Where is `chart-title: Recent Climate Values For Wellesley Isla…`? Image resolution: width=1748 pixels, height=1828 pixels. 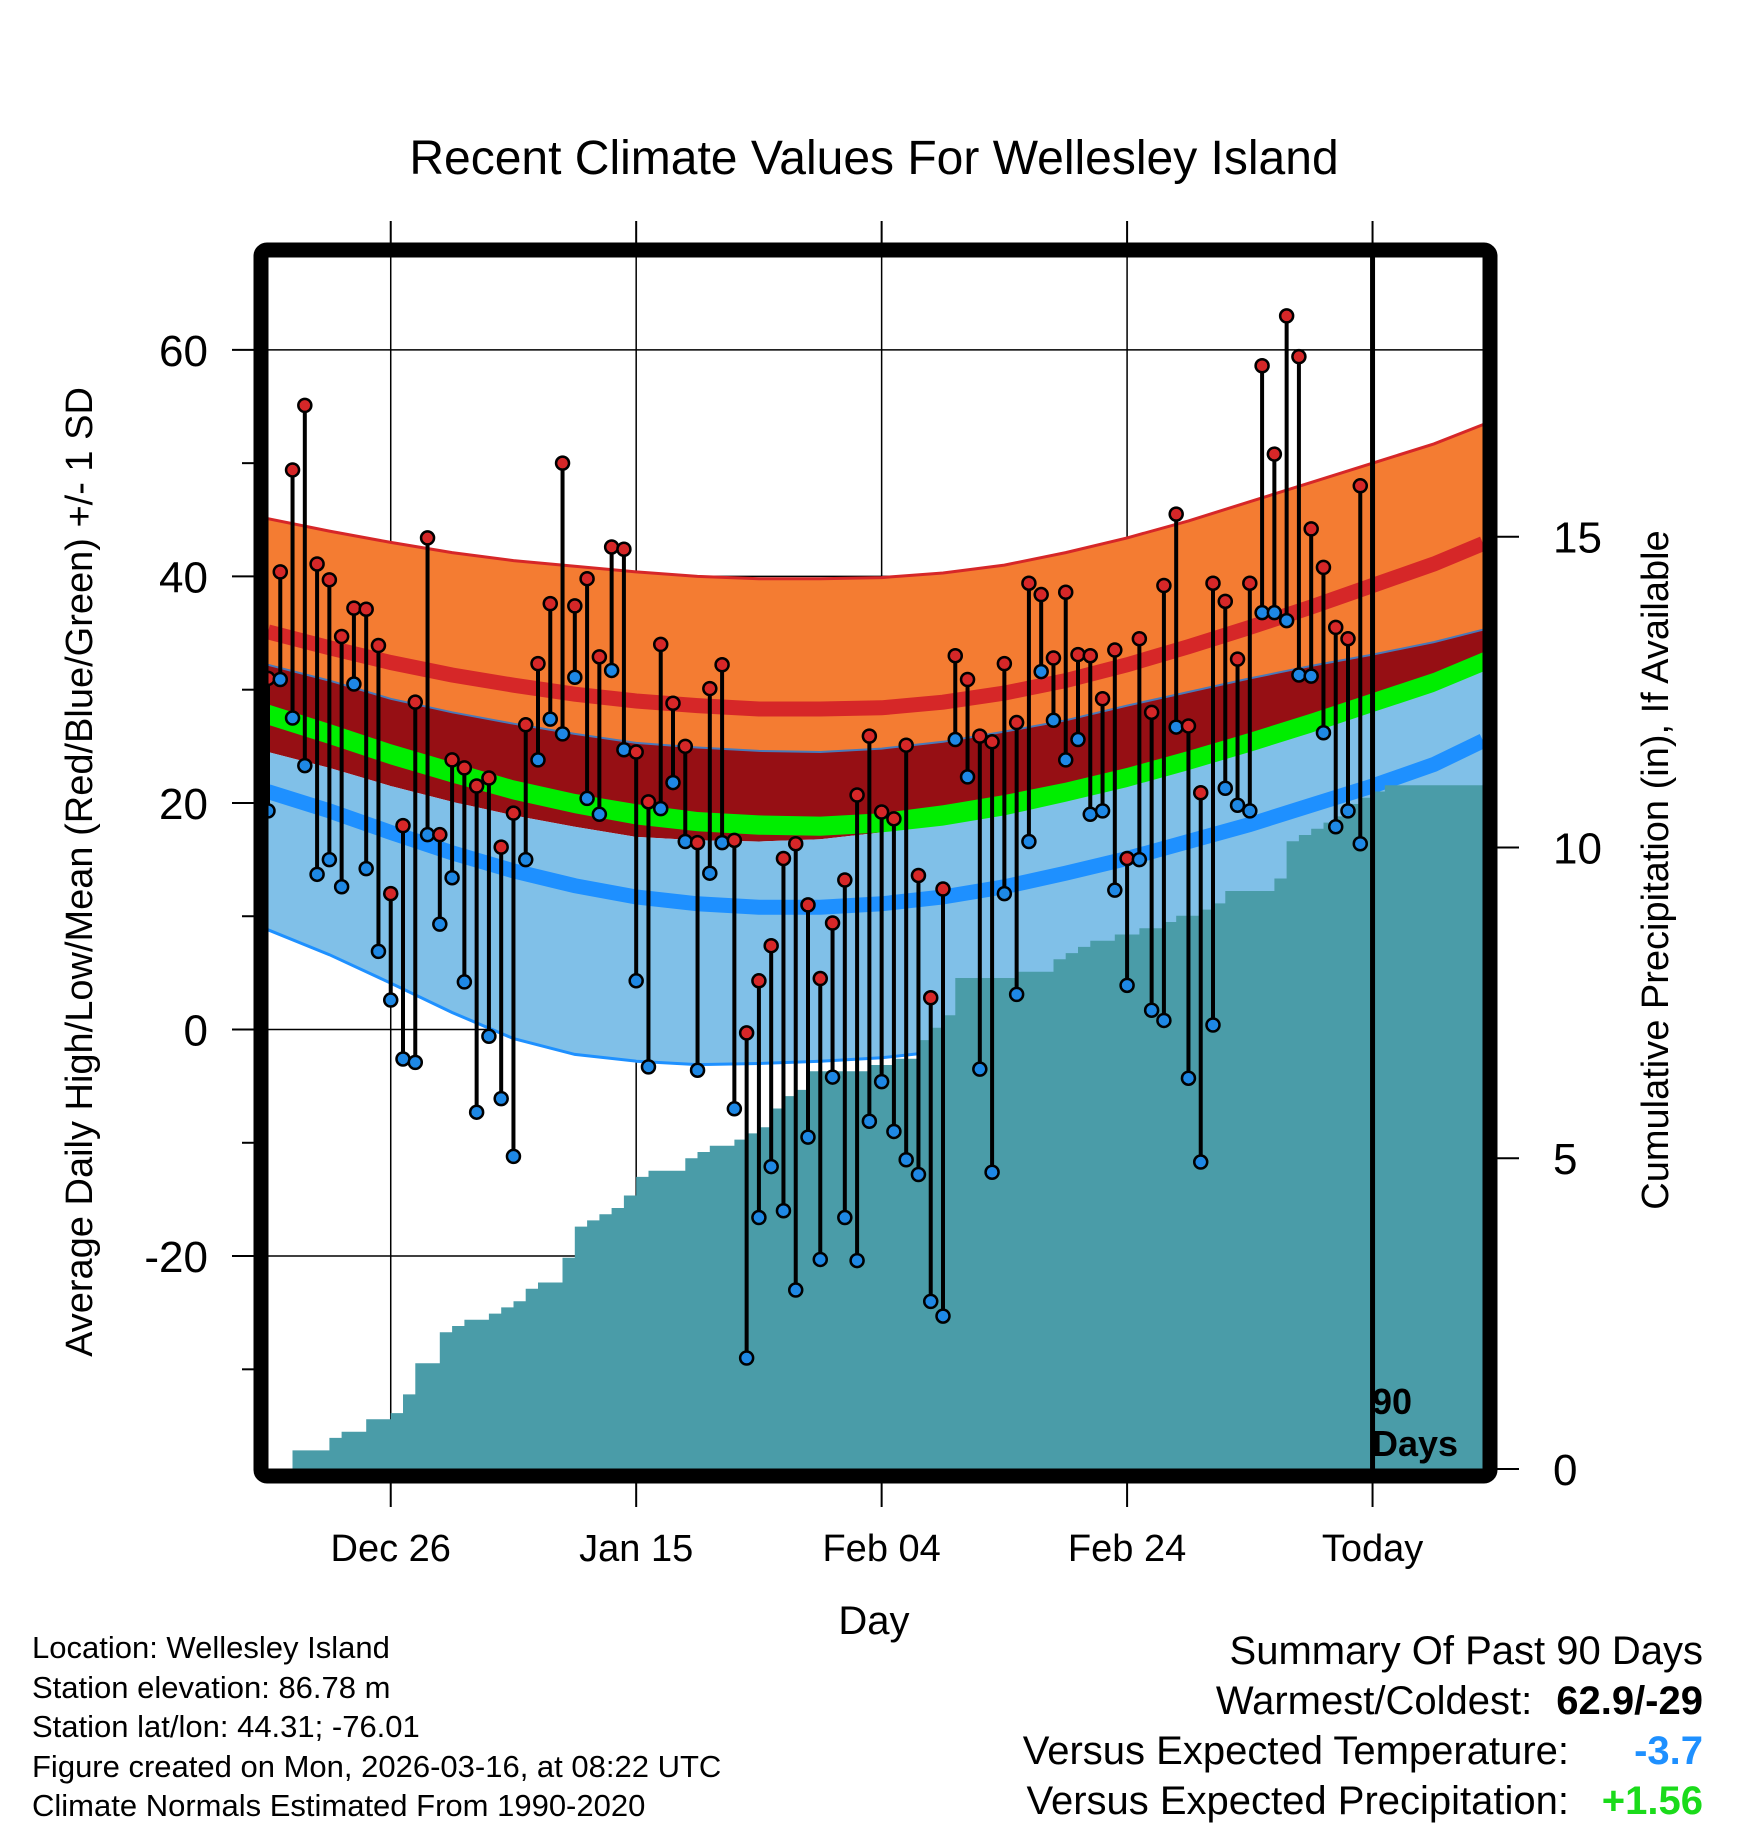
chart-title: Recent Climate Values For Wellesley Isla… is located at coordinates (873, 158).